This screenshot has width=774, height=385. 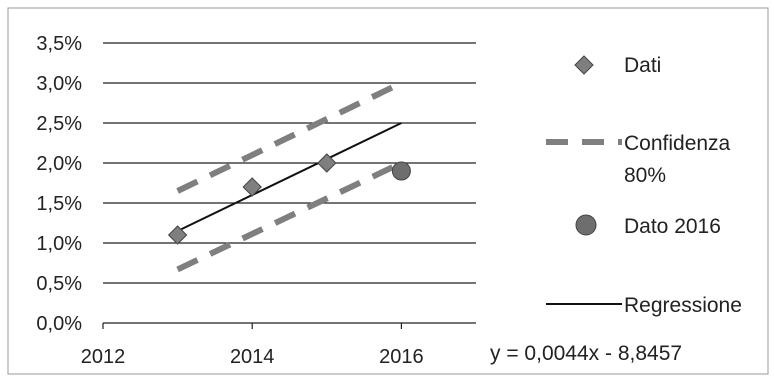 What do you see at coordinates (59, 124) in the screenshot?
I see `y-tick-label: 2,5%` at bounding box center [59, 124].